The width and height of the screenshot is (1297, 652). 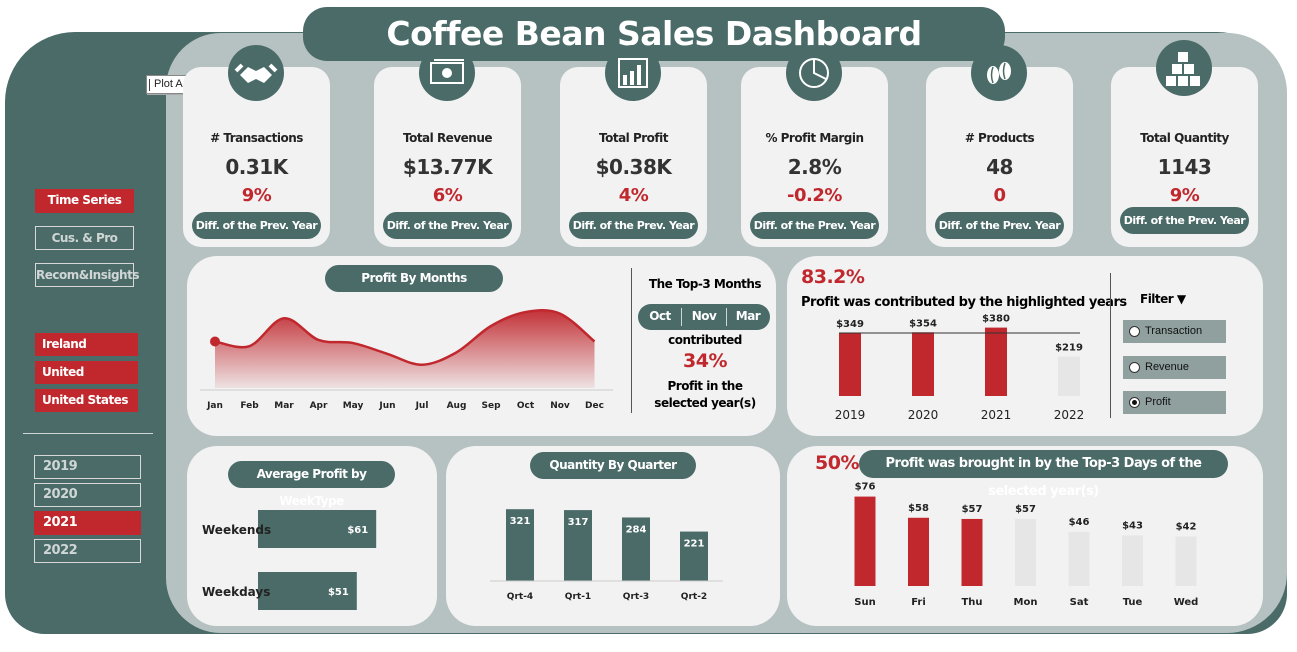 What do you see at coordinates (999, 138) in the screenshot?
I see `kpi-label: # Products` at bounding box center [999, 138].